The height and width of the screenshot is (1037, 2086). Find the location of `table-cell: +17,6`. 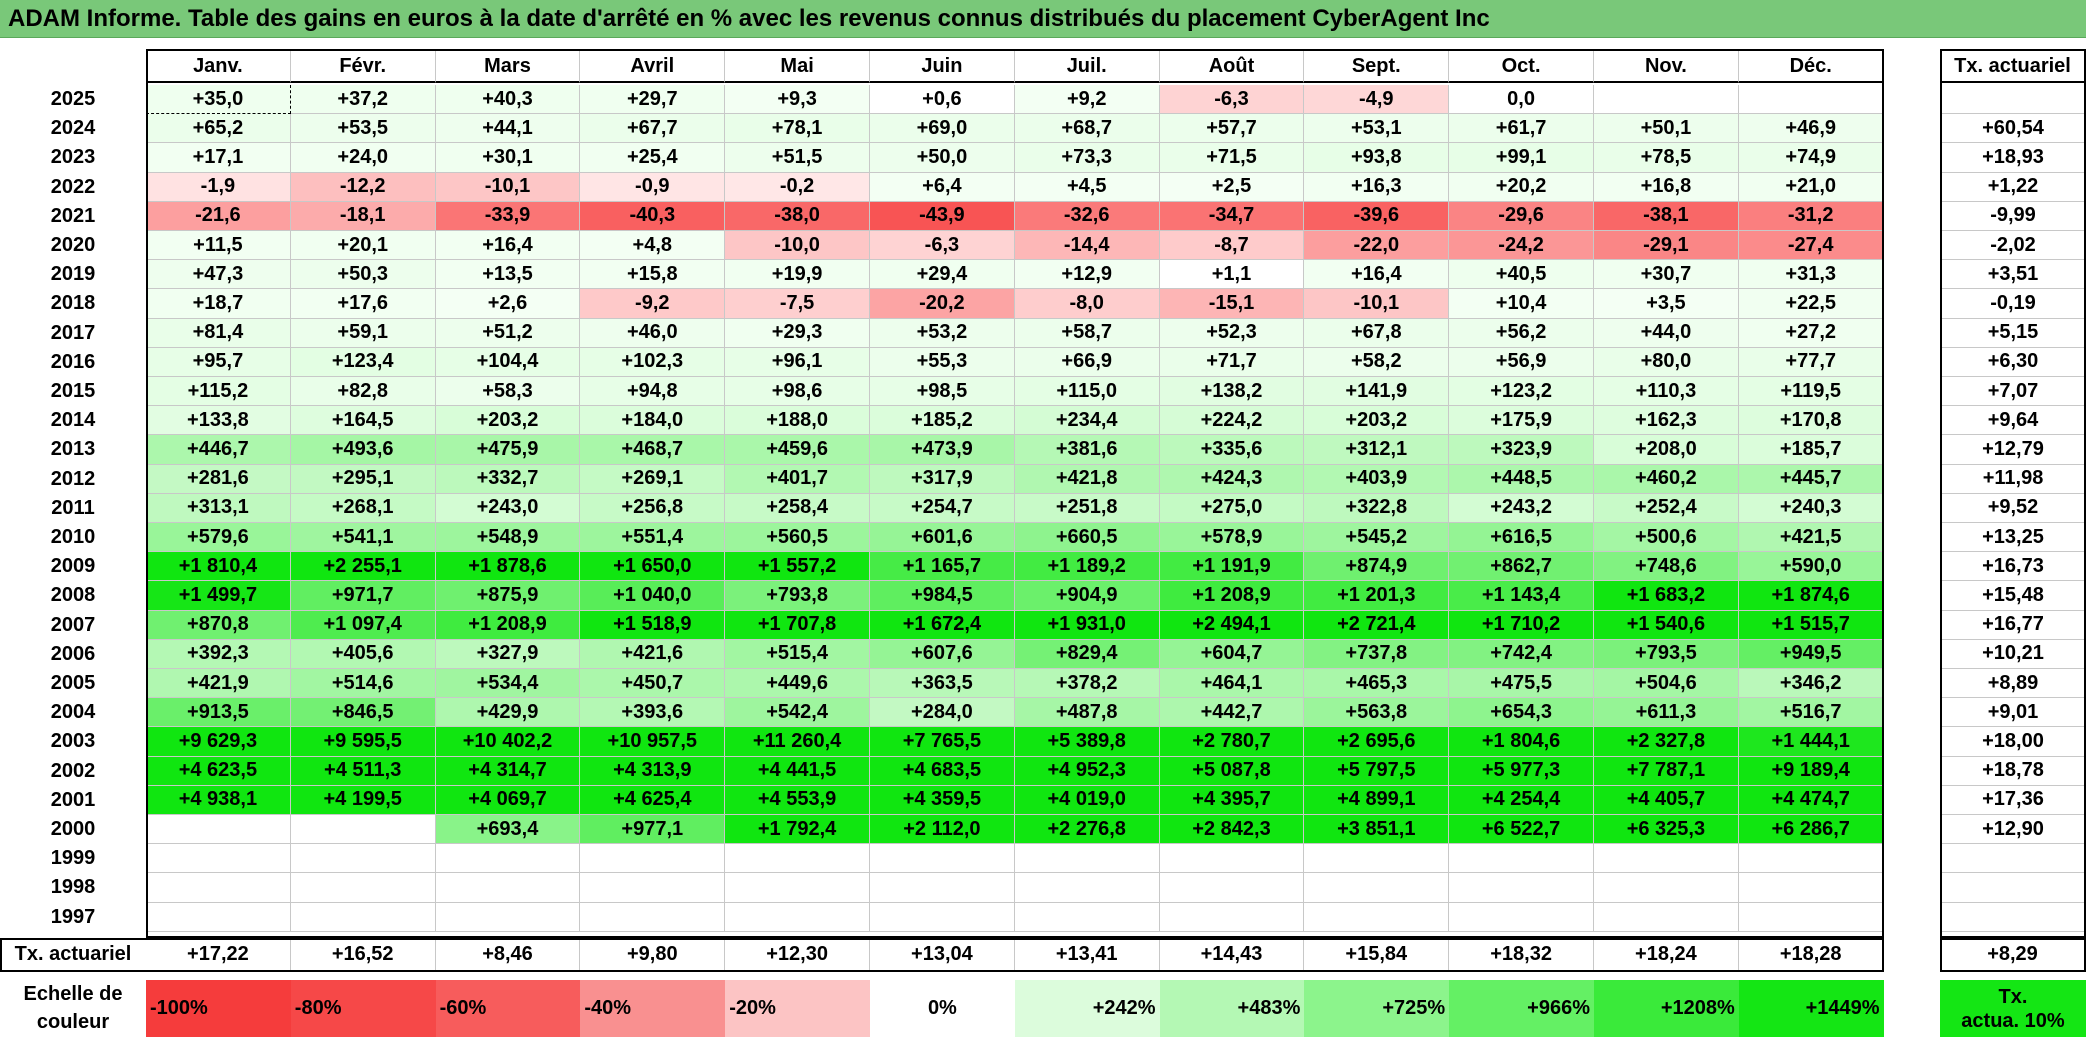

table-cell: +17,6 is located at coordinates (363, 304).